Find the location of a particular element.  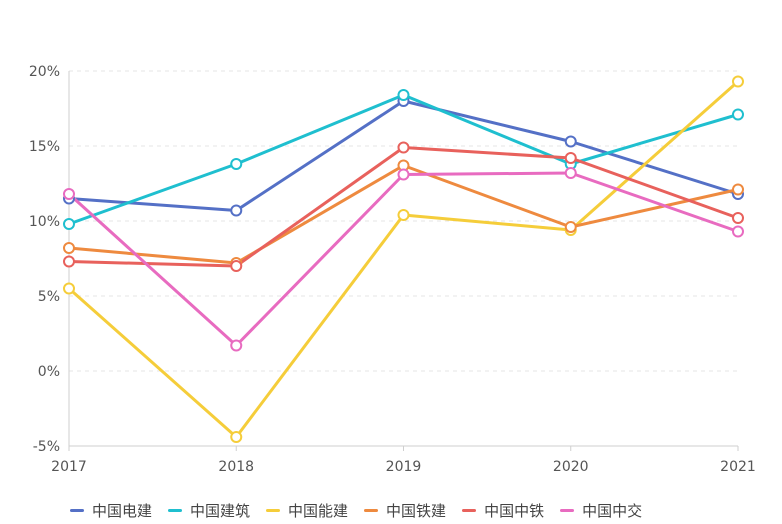

legend-item: 中国中铁 is located at coordinates (503, 510).